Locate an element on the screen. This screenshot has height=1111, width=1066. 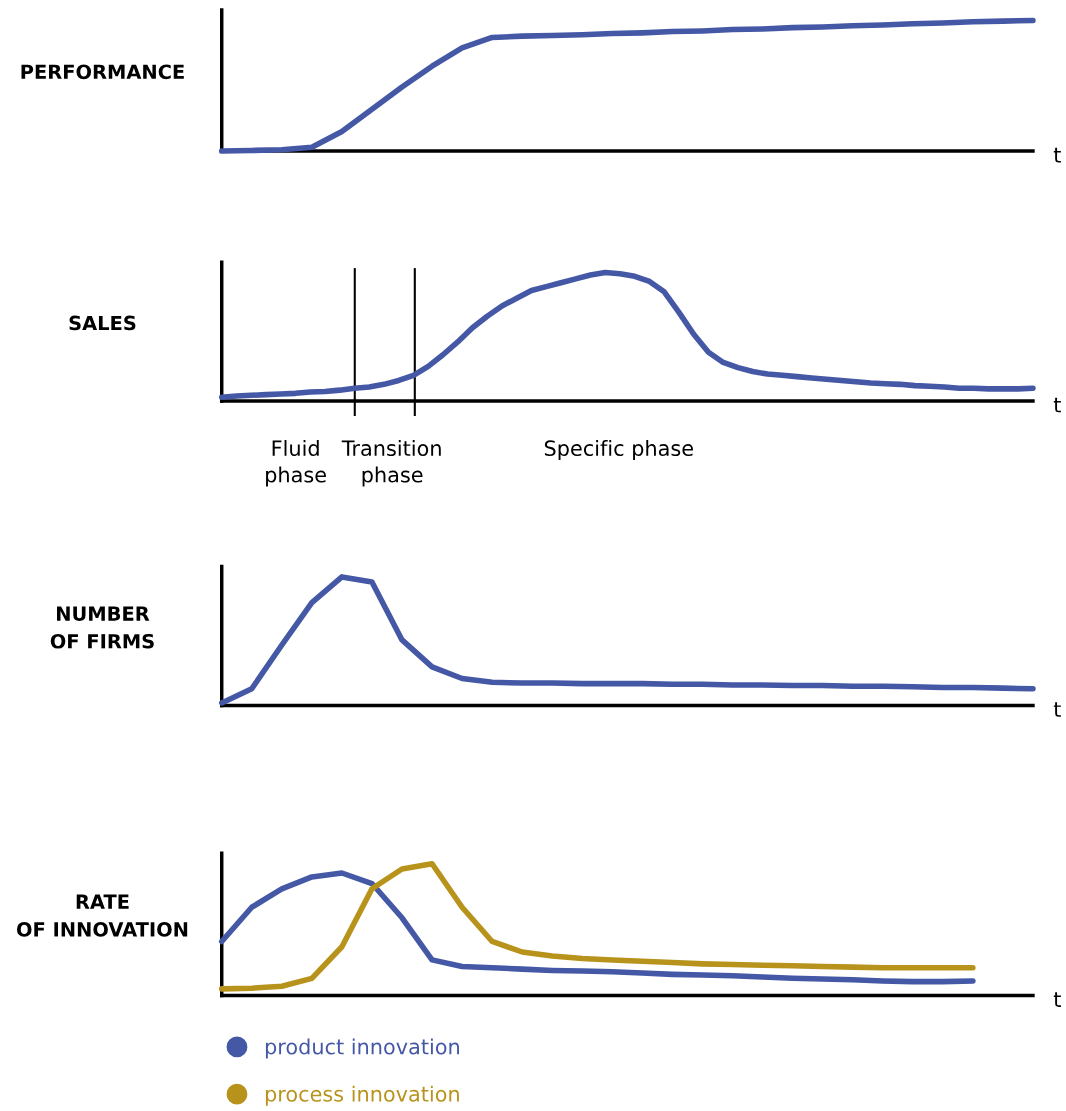
text: Transition phase is located at coordinates (391, 463).